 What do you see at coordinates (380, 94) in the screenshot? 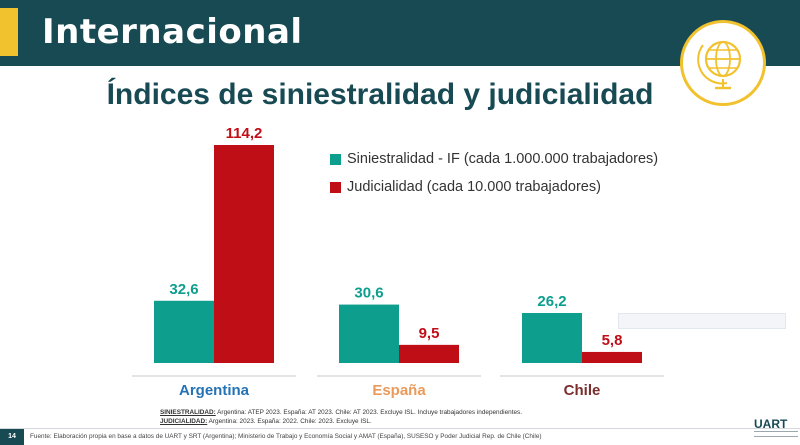
I see `chart-title: Índices de siniestralidad y judicialidad` at bounding box center [380, 94].